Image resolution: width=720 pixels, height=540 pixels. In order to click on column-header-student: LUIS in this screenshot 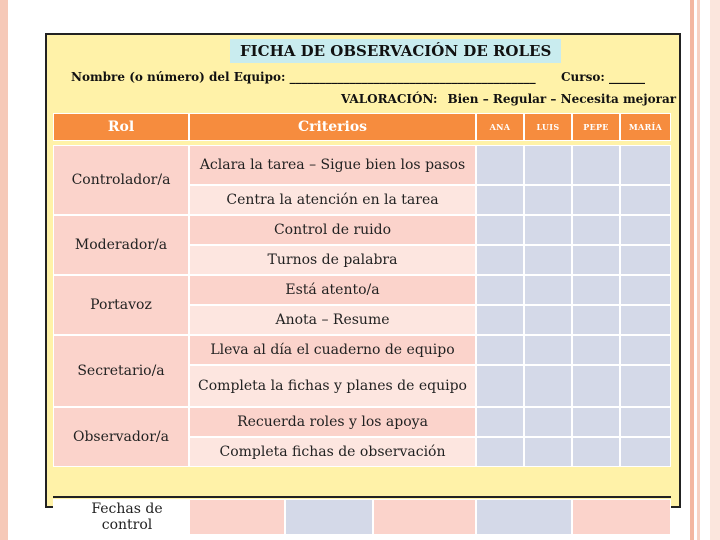, I will do `click(548, 127)`.